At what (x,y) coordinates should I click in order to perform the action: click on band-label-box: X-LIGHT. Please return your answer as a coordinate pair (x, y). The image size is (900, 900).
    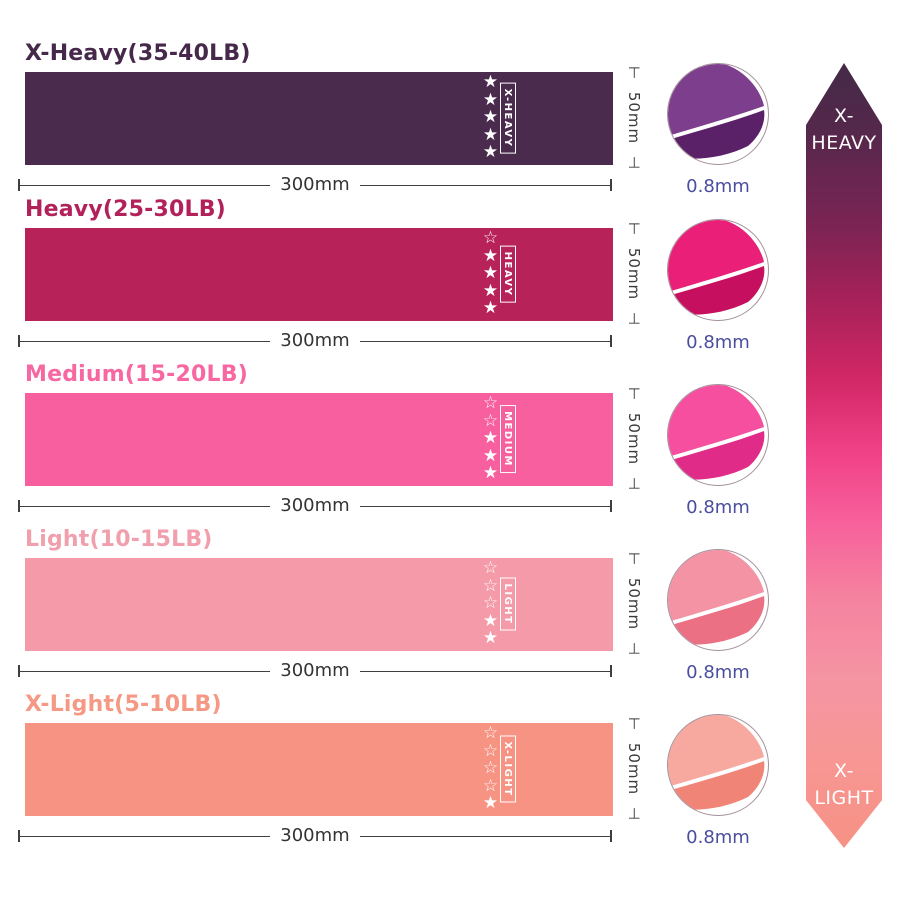
    Looking at the image, I should click on (510, 769).